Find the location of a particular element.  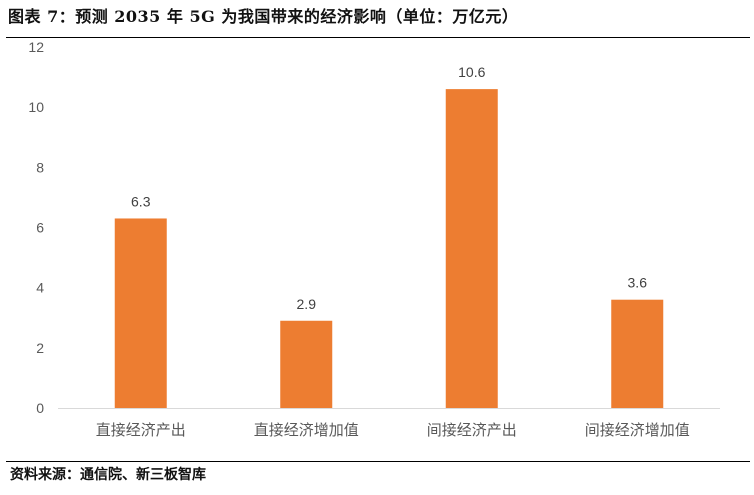

data-label: 3.6 is located at coordinates (638, 283).